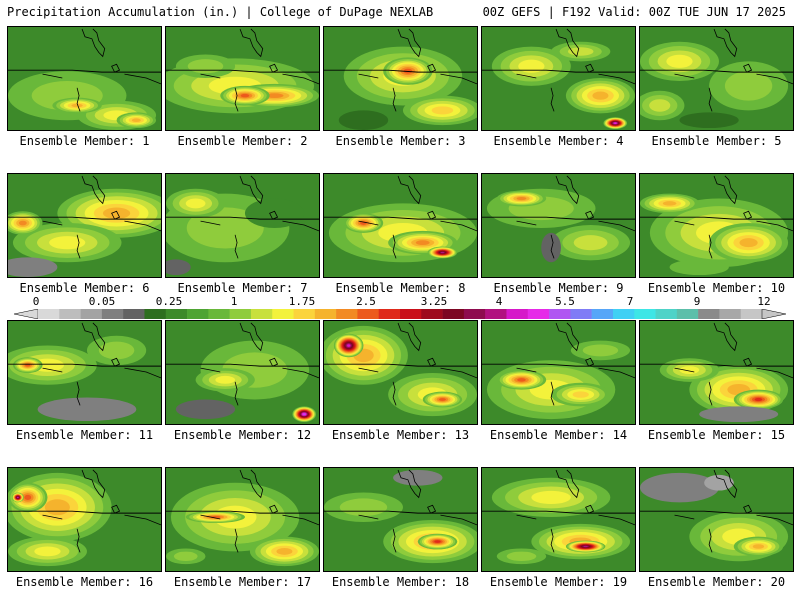 The image size is (800, 600). Describe the element at coordinates (84, 582) in the screenshot. I see `ensemble-member-label: Ensemble Member: 16` at that location.